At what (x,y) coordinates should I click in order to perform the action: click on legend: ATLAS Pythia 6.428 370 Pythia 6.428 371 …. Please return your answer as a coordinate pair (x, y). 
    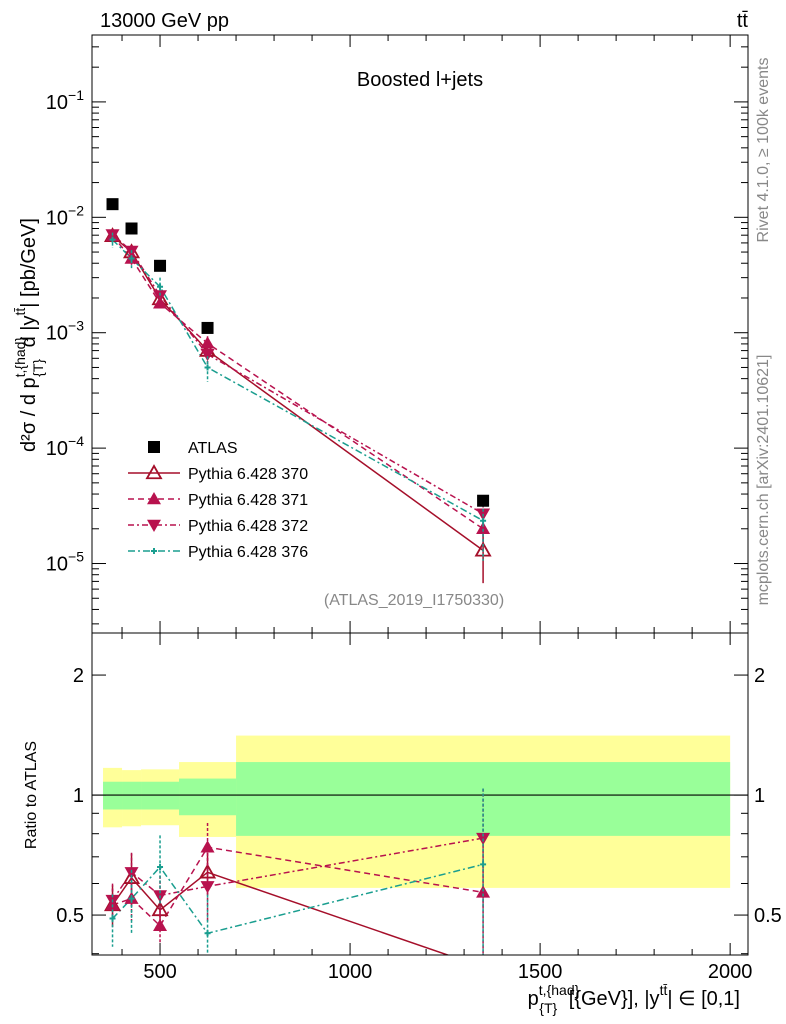
    Looking at the image, I should click on (248, 500).